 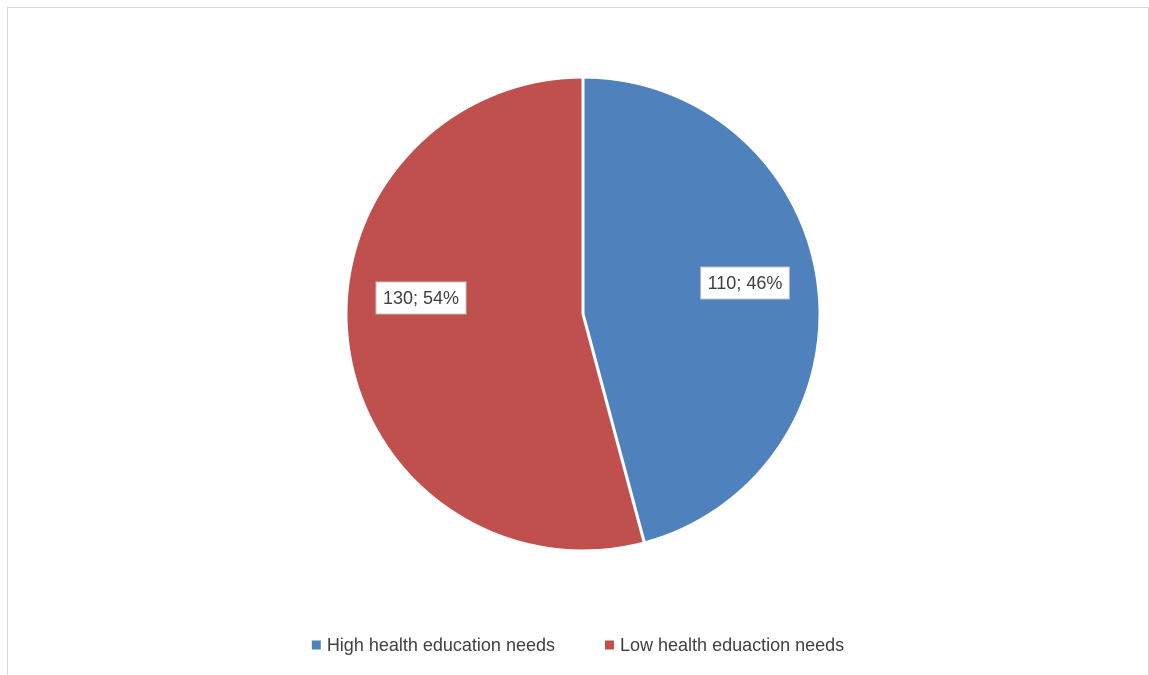 I want to click on data-labels: 110; 46% 130; 54%, so click(x=582, y=290).